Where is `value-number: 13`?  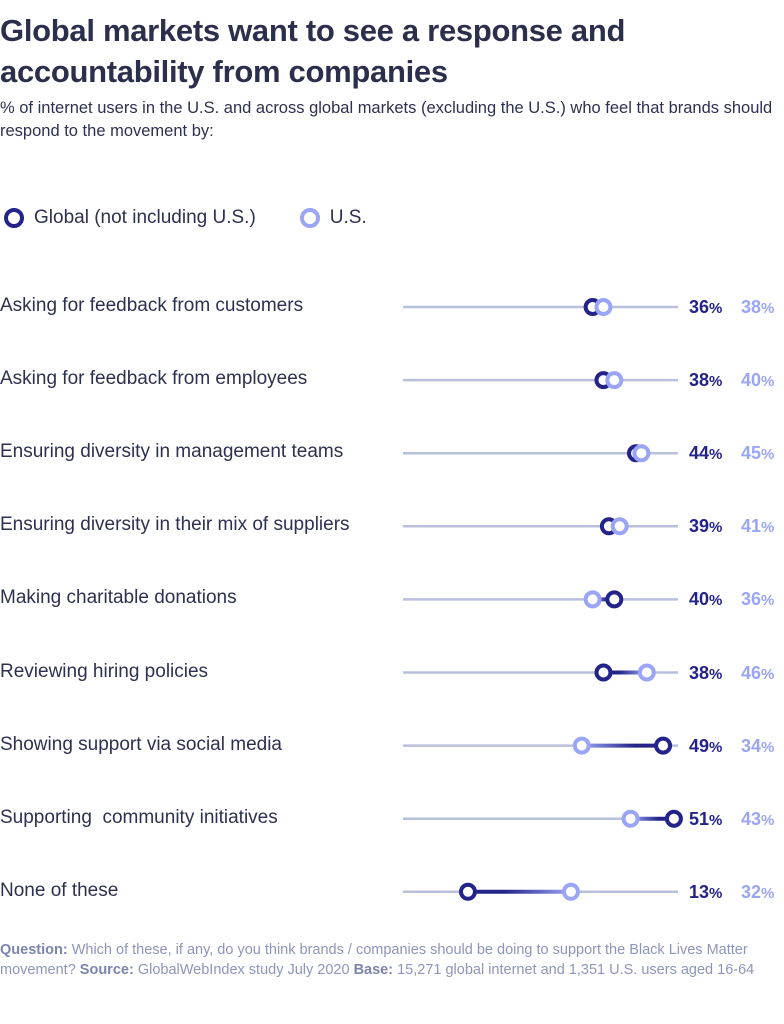 value-number: 13 is located at coordinates (699, 891).